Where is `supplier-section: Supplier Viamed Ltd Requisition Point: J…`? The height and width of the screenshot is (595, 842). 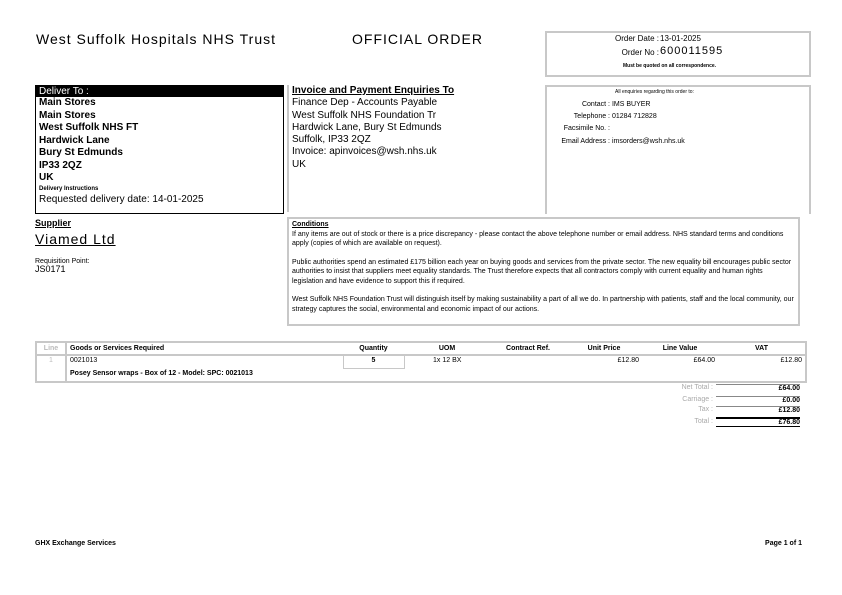
supplier-section: Supplier Viamed Ltd Requisition Point: J… is located at coordinates (75, 246).